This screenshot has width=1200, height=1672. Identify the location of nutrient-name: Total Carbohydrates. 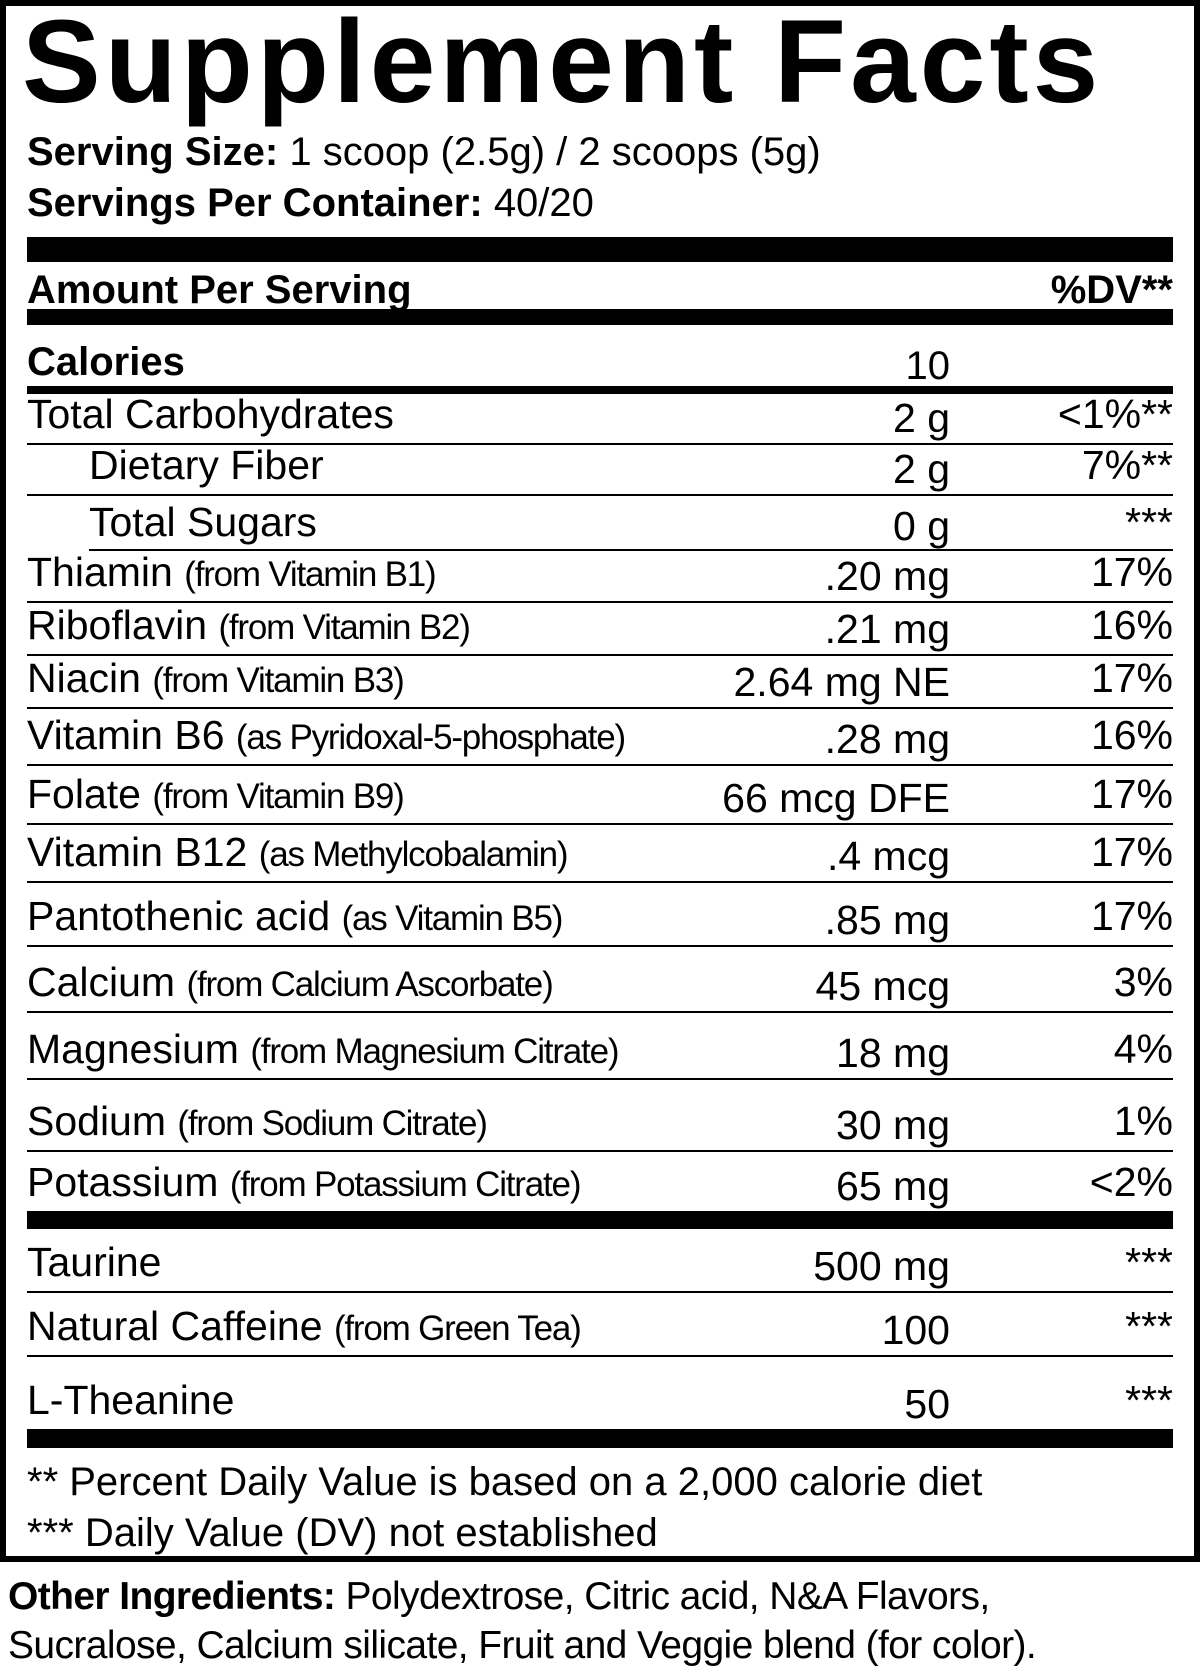
(210, 414).